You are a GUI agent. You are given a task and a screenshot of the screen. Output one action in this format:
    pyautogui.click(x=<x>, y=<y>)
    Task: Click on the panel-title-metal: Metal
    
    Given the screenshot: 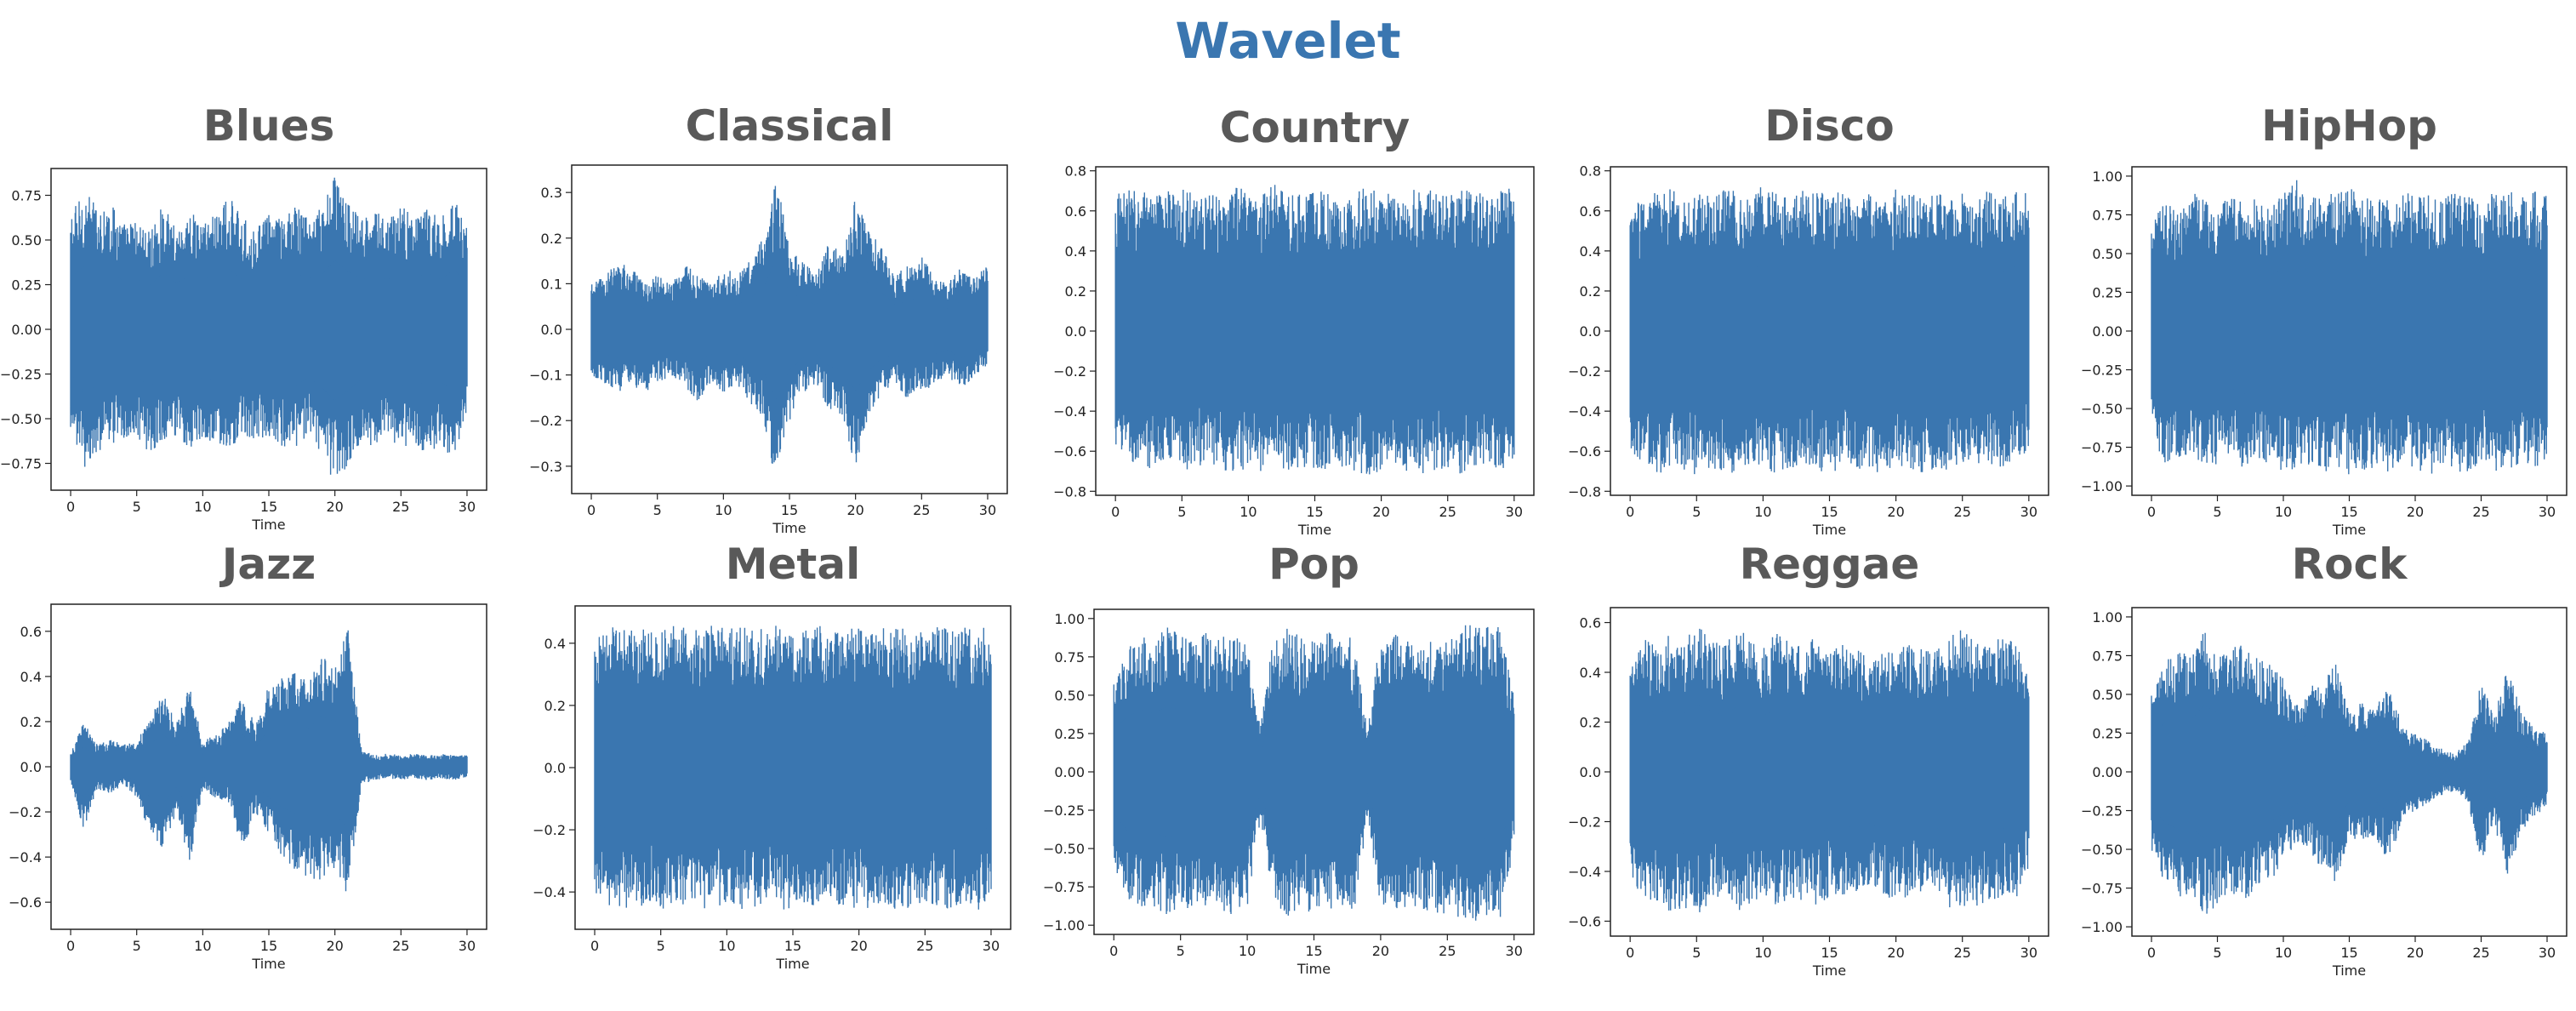 What is the action you would take?
    pyautogui.click(x=793, y=564)
    